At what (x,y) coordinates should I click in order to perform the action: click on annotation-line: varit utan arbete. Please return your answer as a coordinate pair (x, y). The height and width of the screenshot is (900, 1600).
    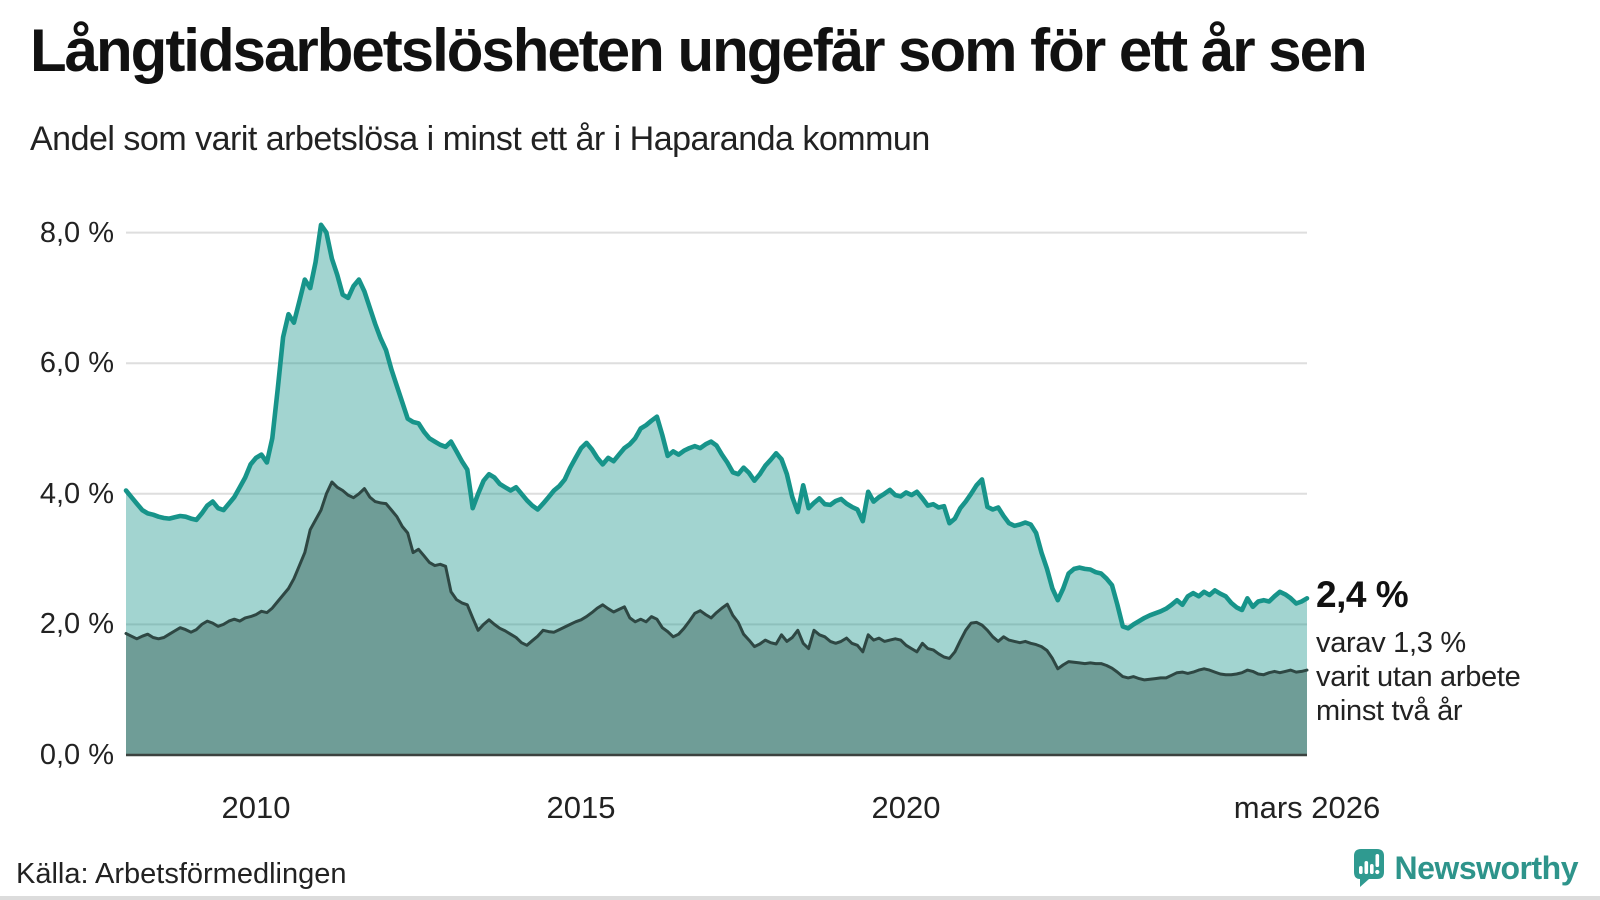
    Looking at the image, I should click on (1418, 677).